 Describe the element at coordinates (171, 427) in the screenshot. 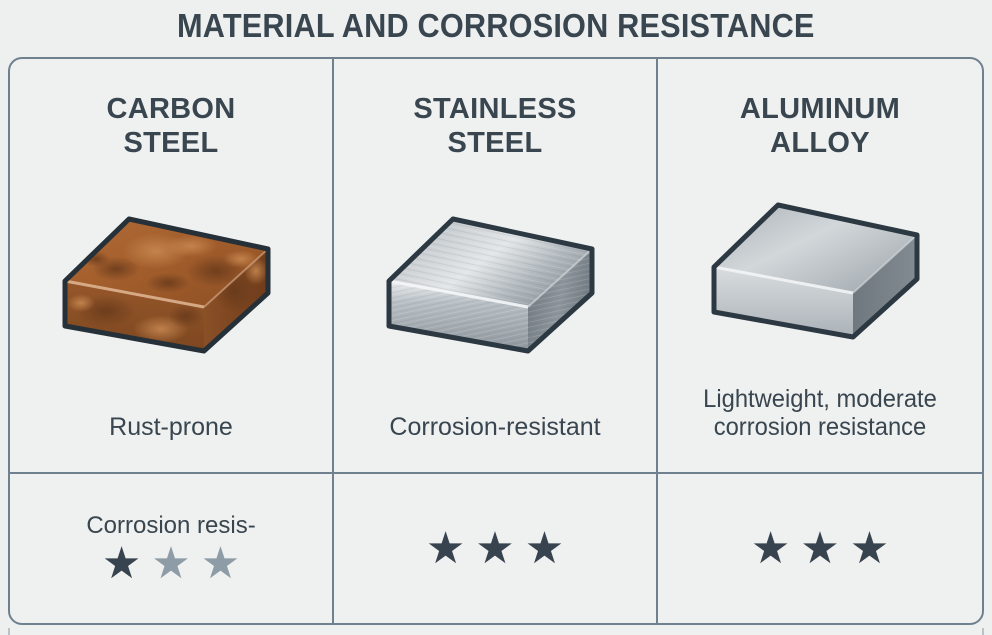

I see `material-caption: Rust-prone` at that location.